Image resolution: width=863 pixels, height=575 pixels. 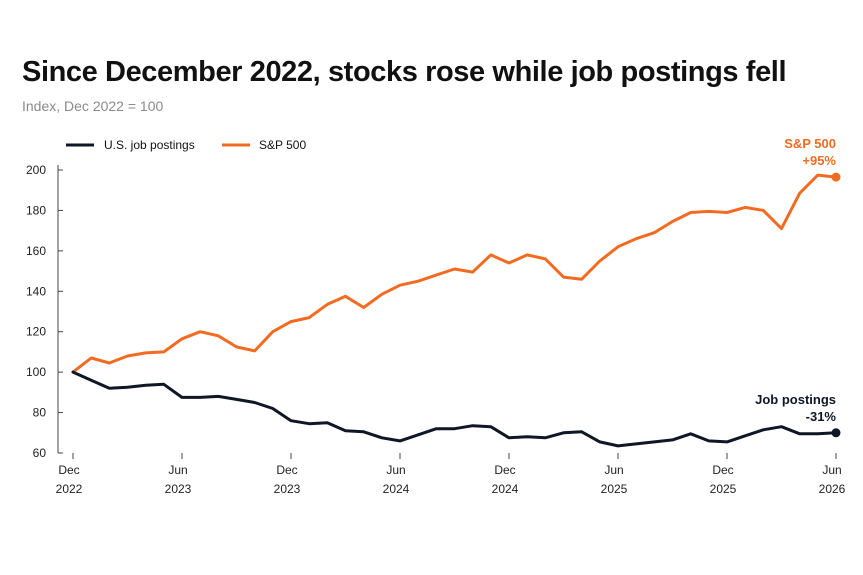 What do you see at coordinates (832, 489) in the screenshot?
I see `x-tick-label: 2026` at bounding box center [832, 489].